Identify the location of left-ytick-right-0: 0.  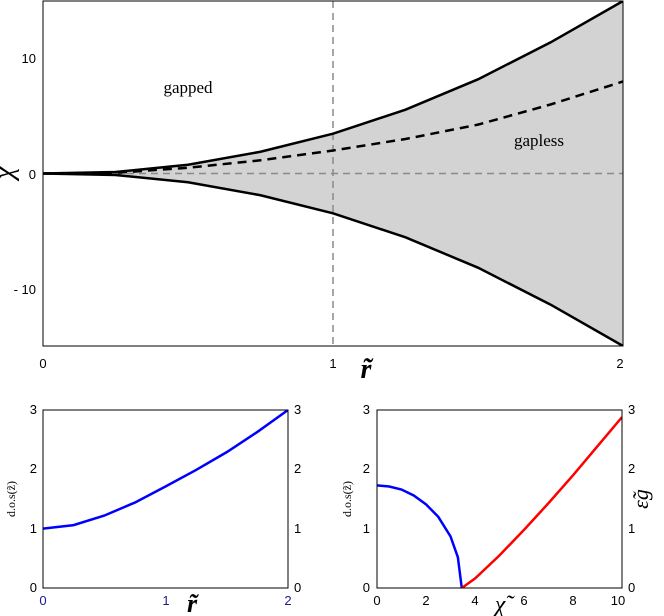
(297, 587).